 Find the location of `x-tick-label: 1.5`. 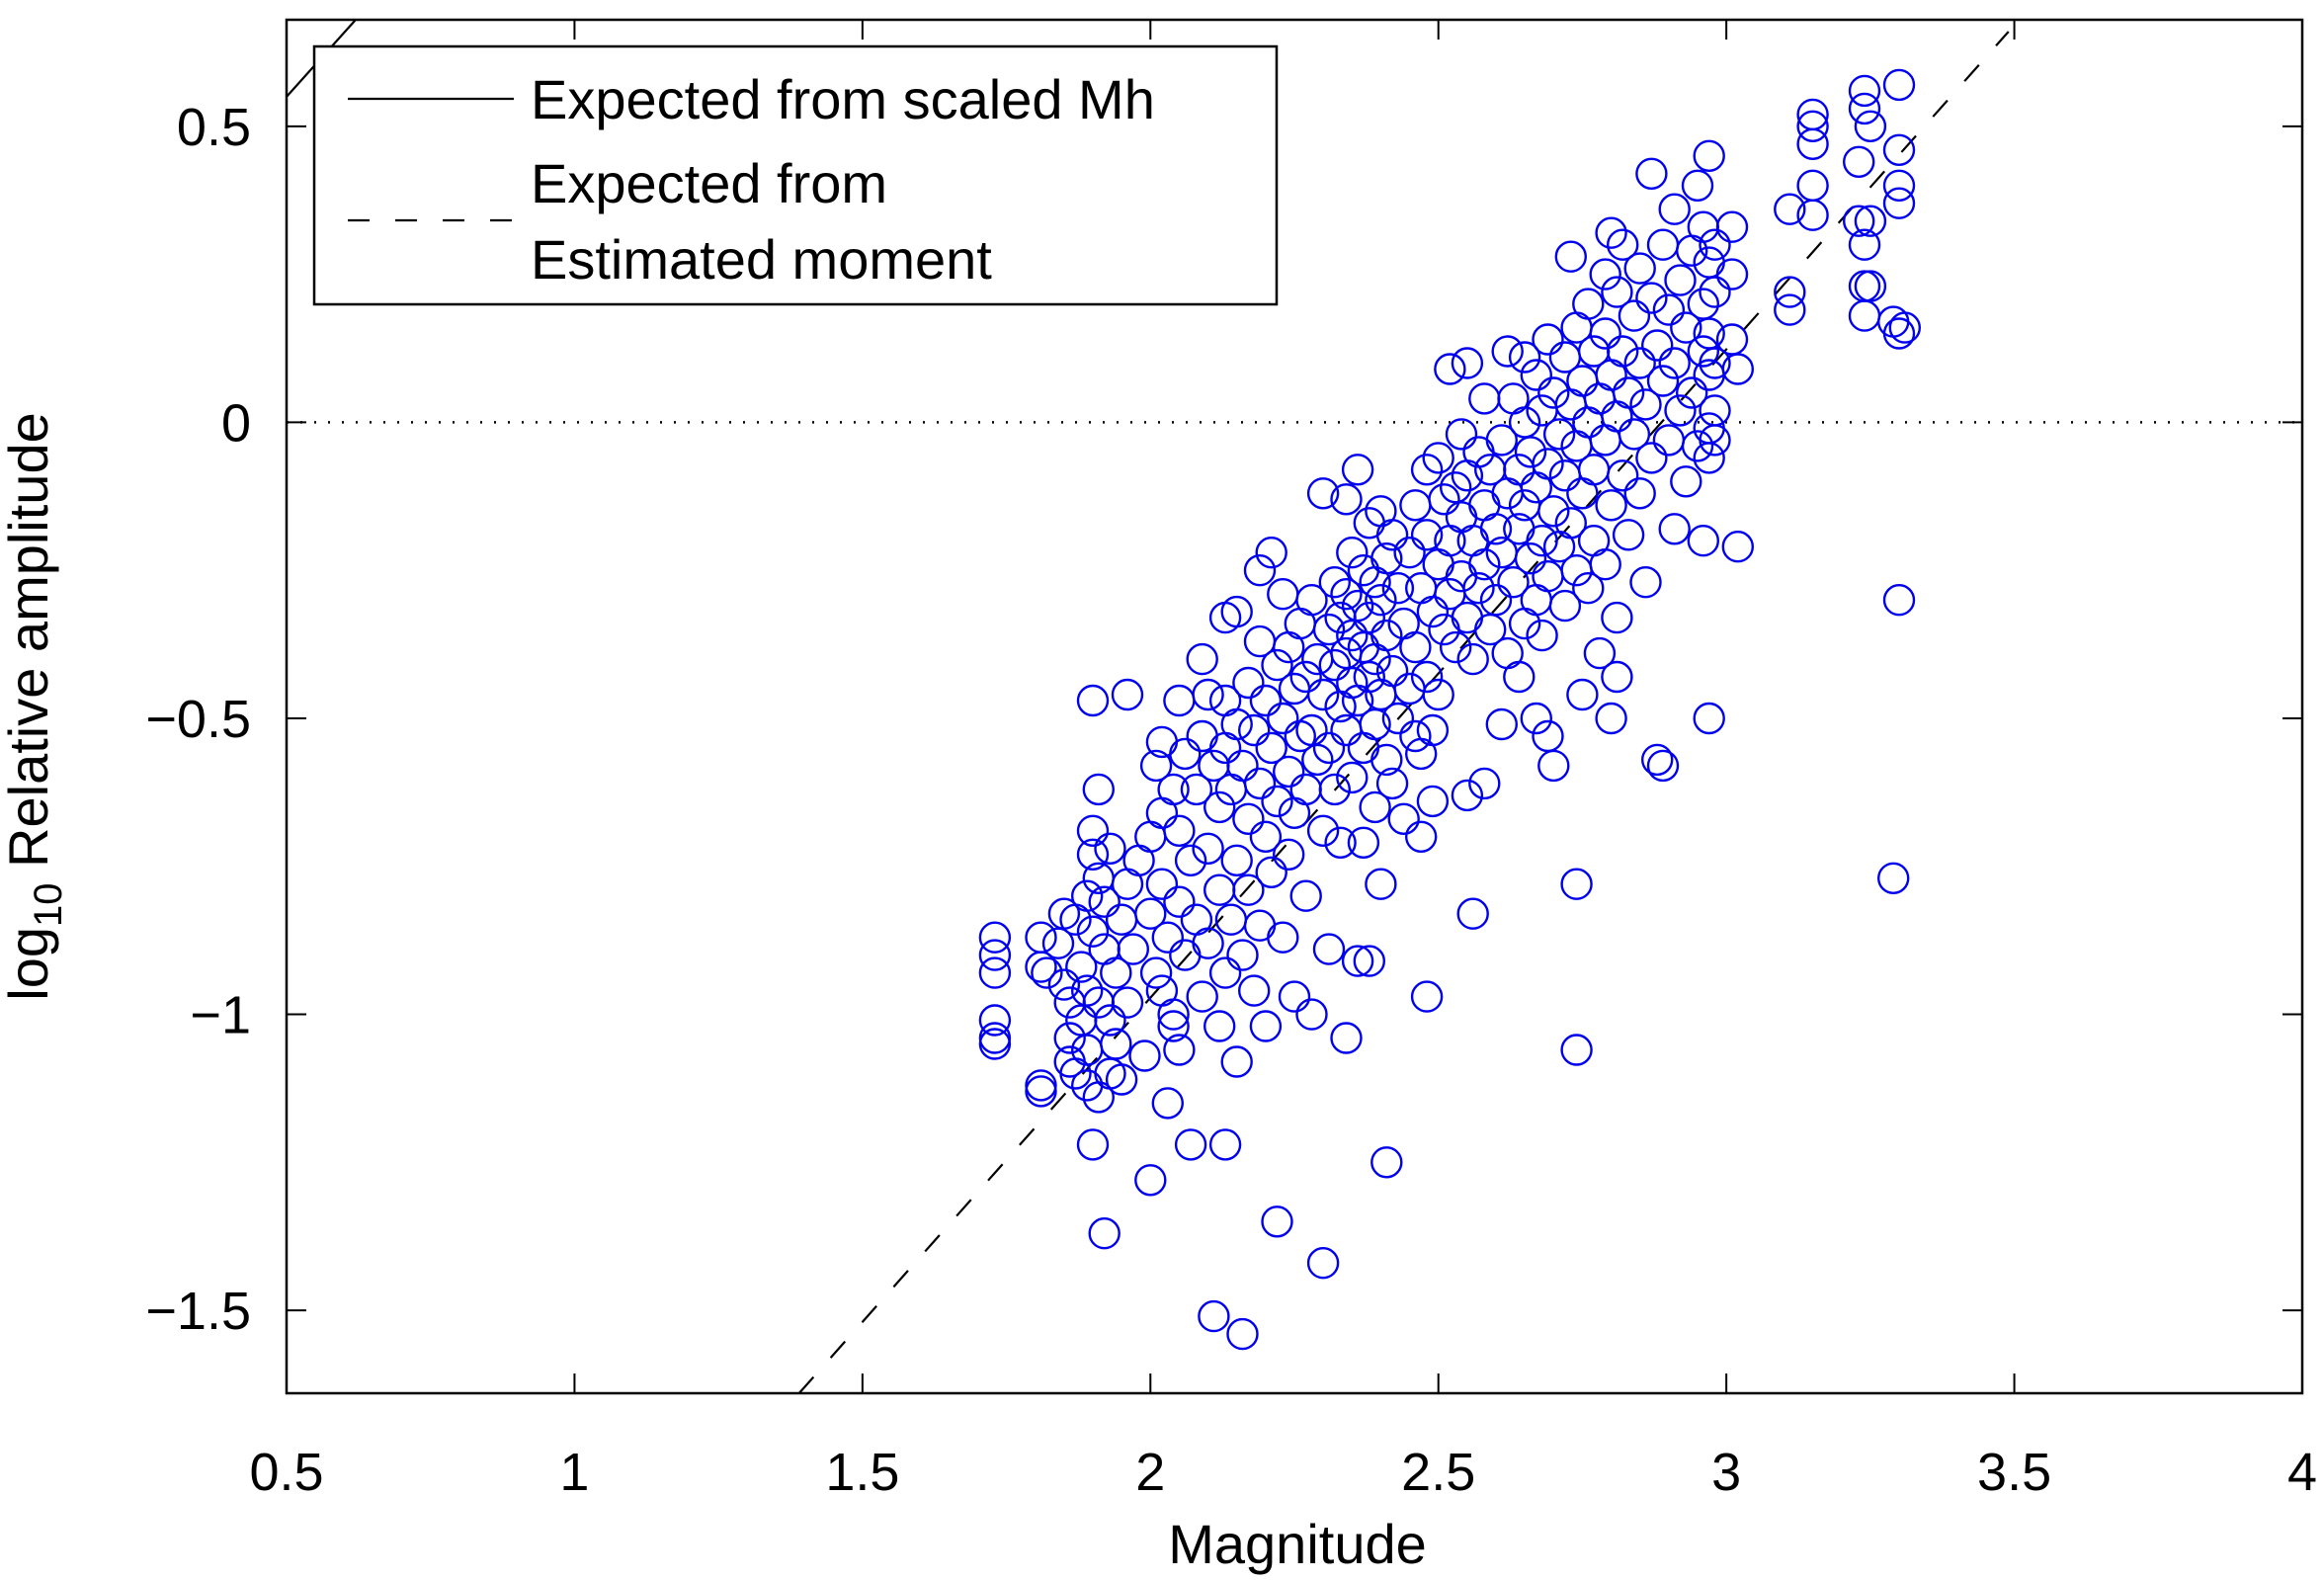

x-tick-label: 1.5 is located at coordinates (862, 1472).